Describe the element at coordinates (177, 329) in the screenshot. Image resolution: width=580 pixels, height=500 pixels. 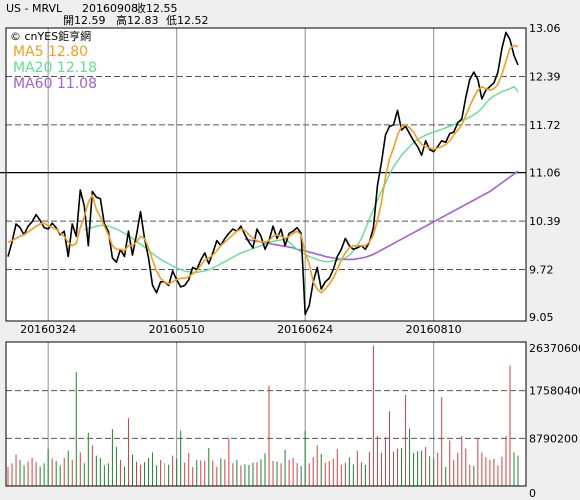
I see `x-tick-label: 20160510` at that location.